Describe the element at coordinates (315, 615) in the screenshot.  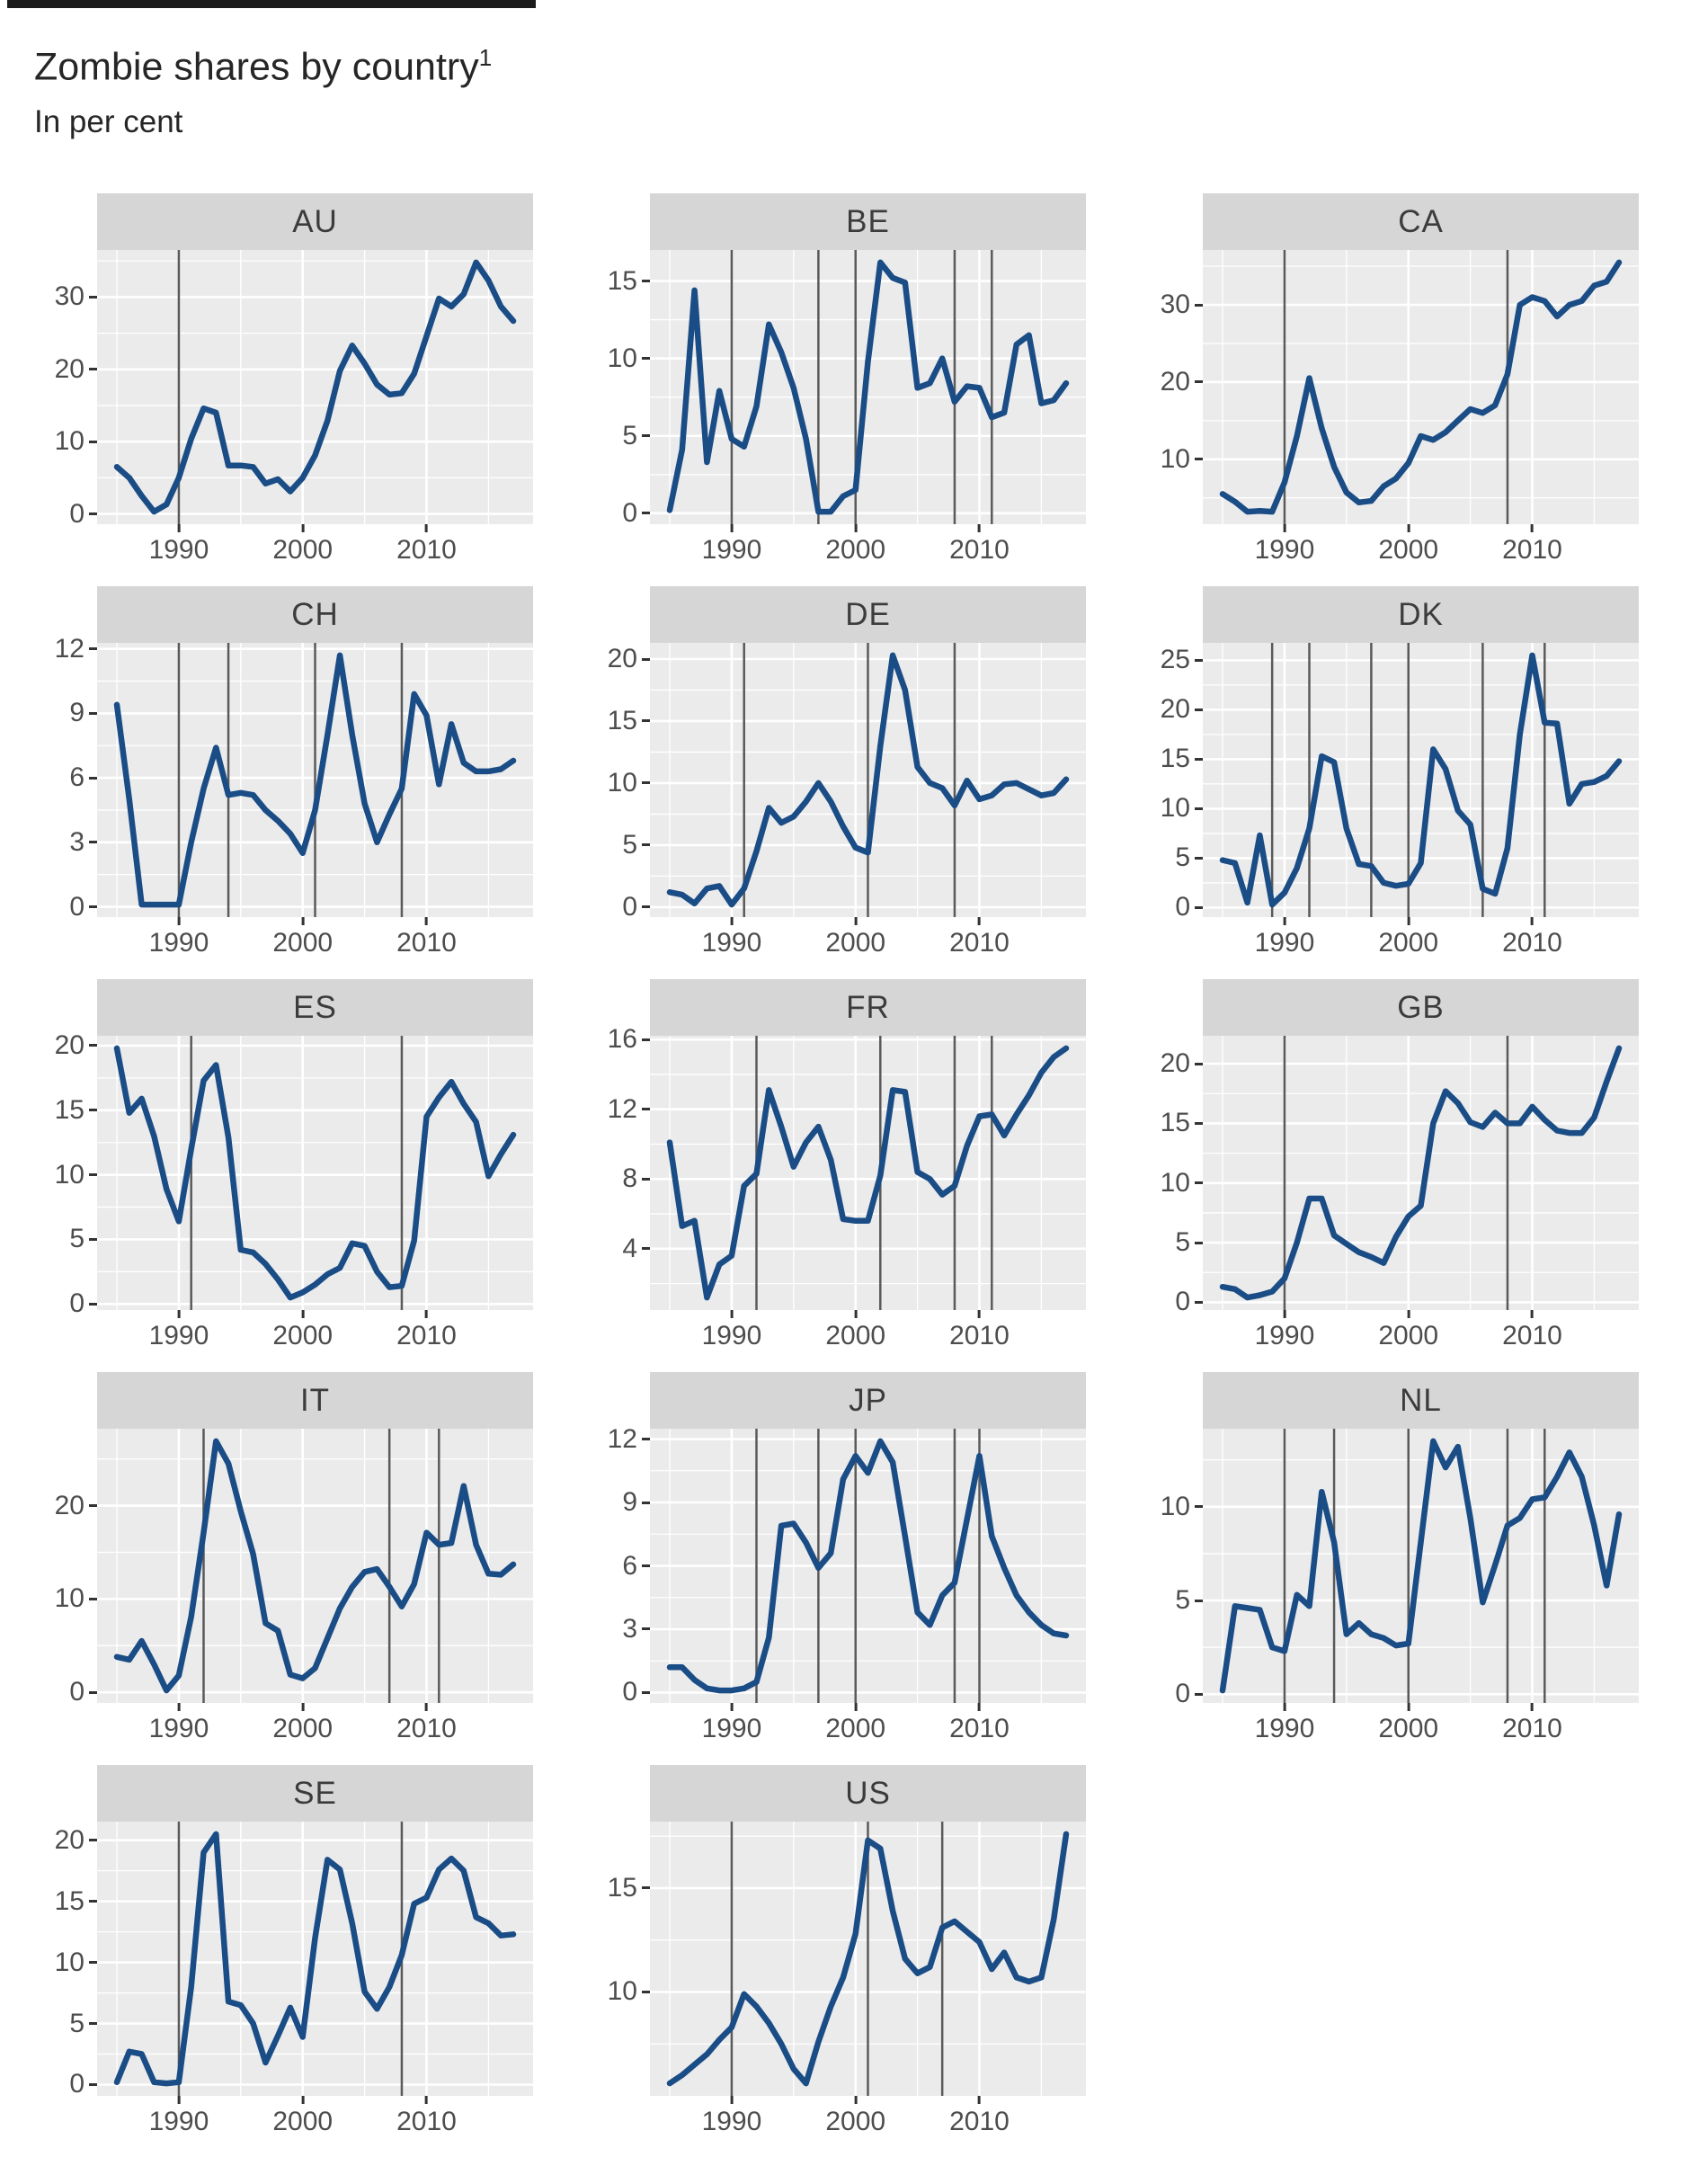
I see `panel-title: CH` at that location.